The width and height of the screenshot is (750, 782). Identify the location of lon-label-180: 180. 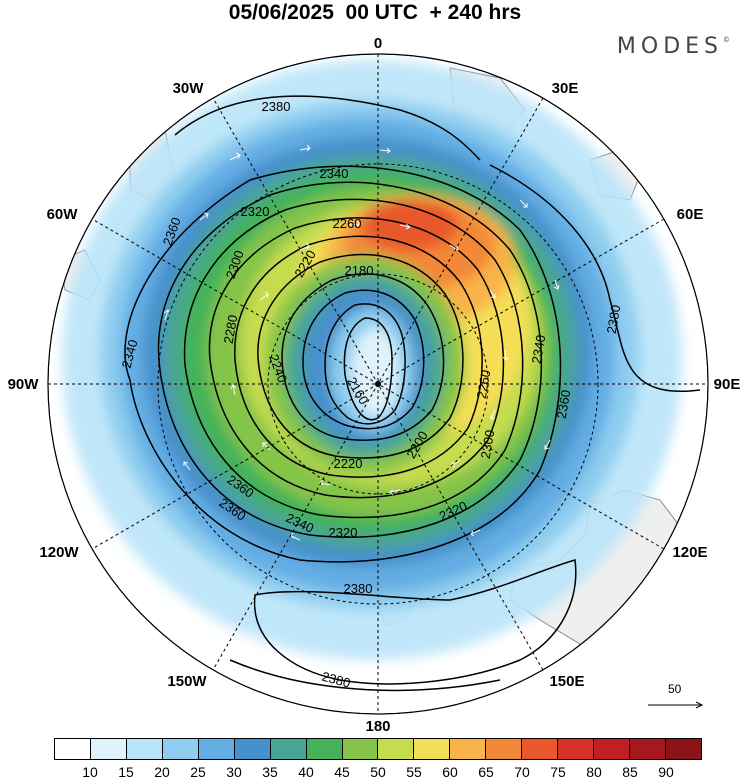
(377, 726).